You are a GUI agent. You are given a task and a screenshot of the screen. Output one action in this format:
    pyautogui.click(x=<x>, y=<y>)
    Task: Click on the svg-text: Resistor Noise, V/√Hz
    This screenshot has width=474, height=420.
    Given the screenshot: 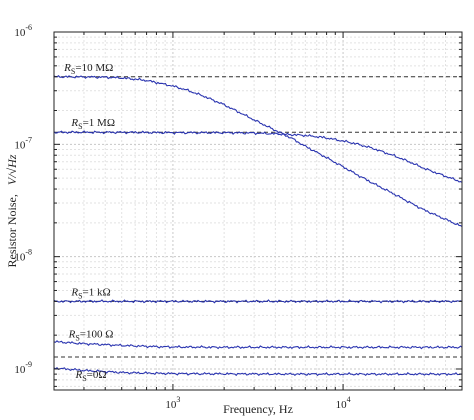 What is the action you would take?
    pyautogui.click(x=12, y=210)
    